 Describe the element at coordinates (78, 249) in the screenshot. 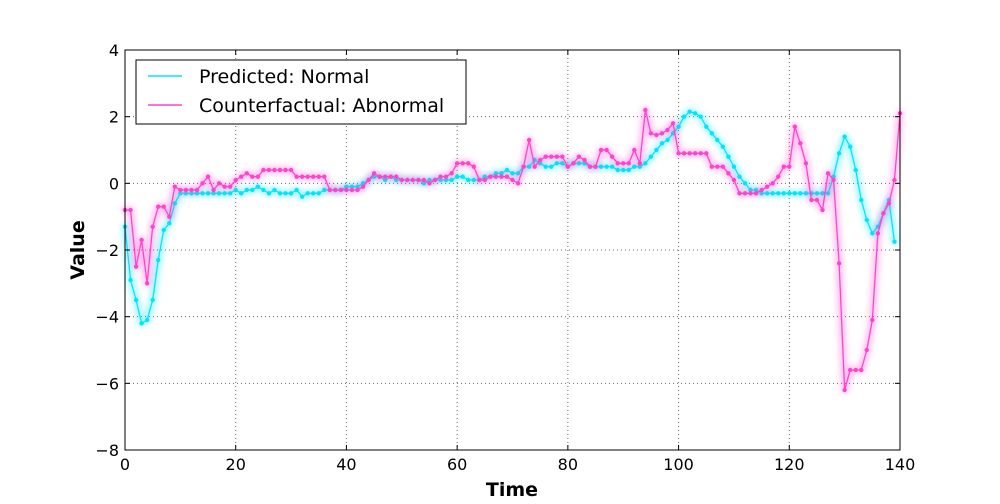

I see `y-axis-title: Value` at that location.